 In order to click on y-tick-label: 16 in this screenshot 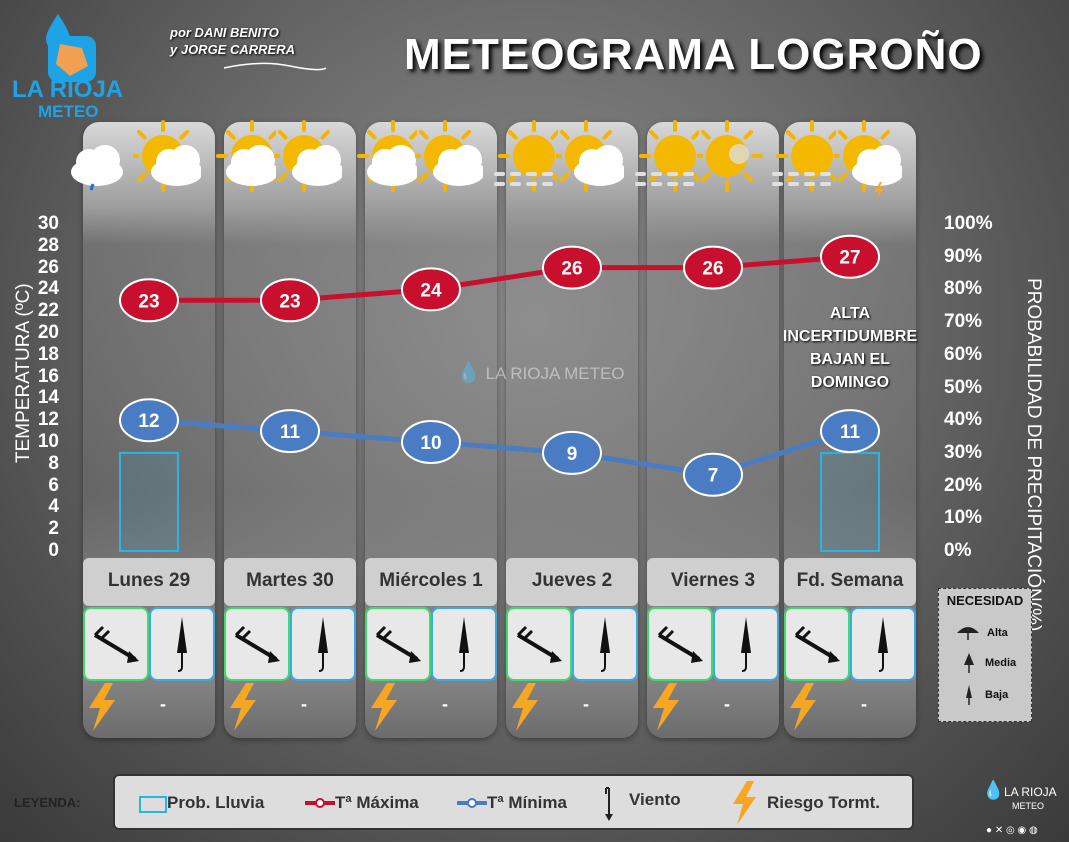, I will do `click(48, 376)`.